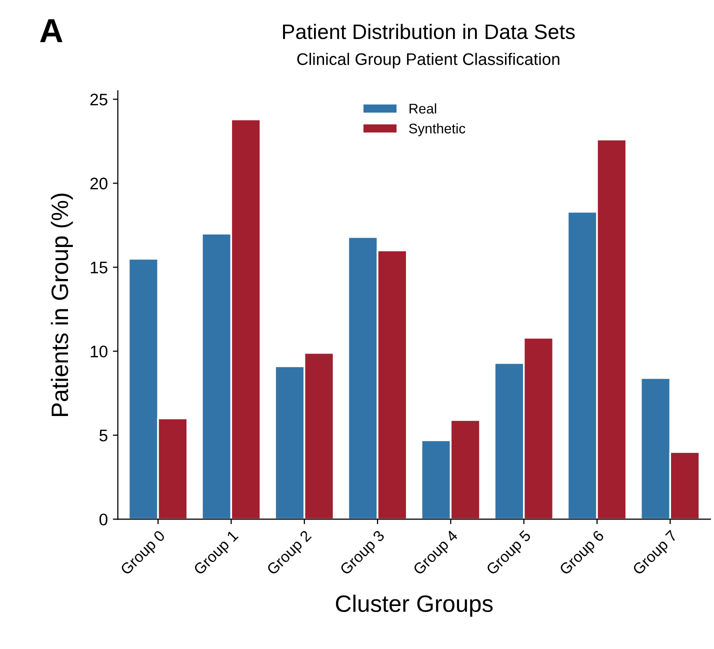 This screenshot has width=714, height=649. What do you see at coordinates (437, 129) in the screenshot?
I see `legend-label: Synthetic` at bounding box center [437, 129].